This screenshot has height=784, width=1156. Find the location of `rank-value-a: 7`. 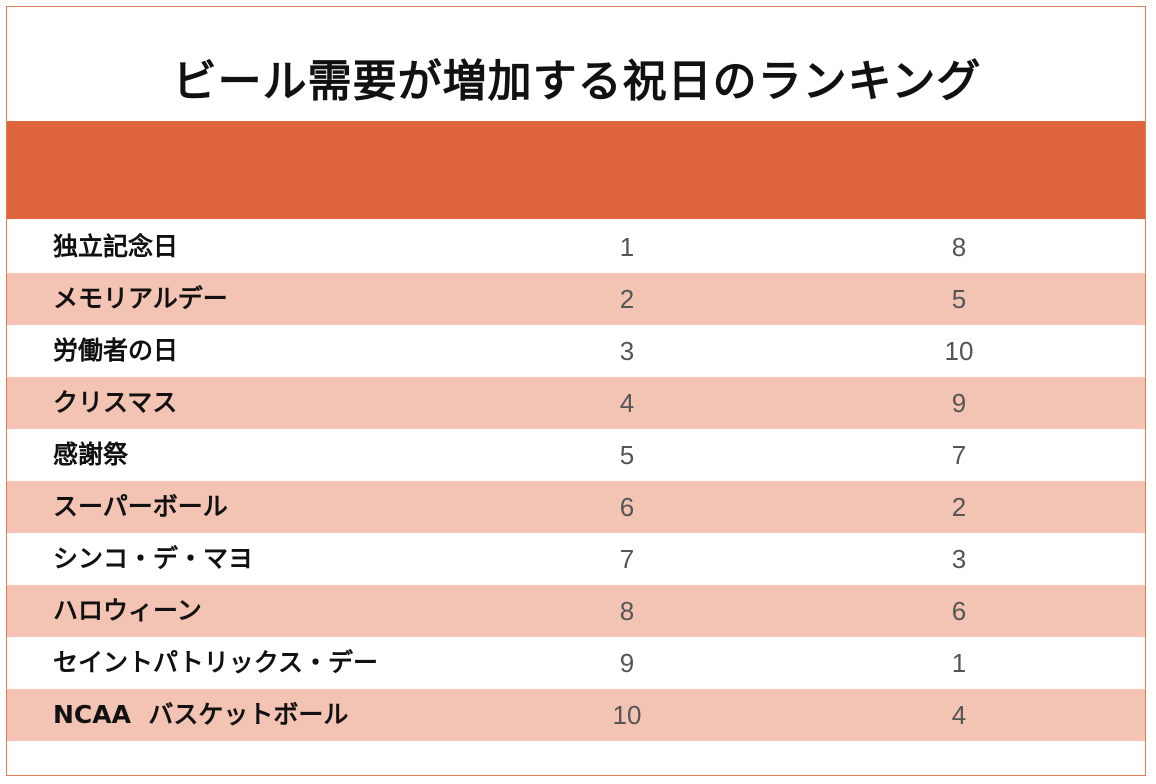

rank-value-a: 7 is located at coordinates (627, 559).